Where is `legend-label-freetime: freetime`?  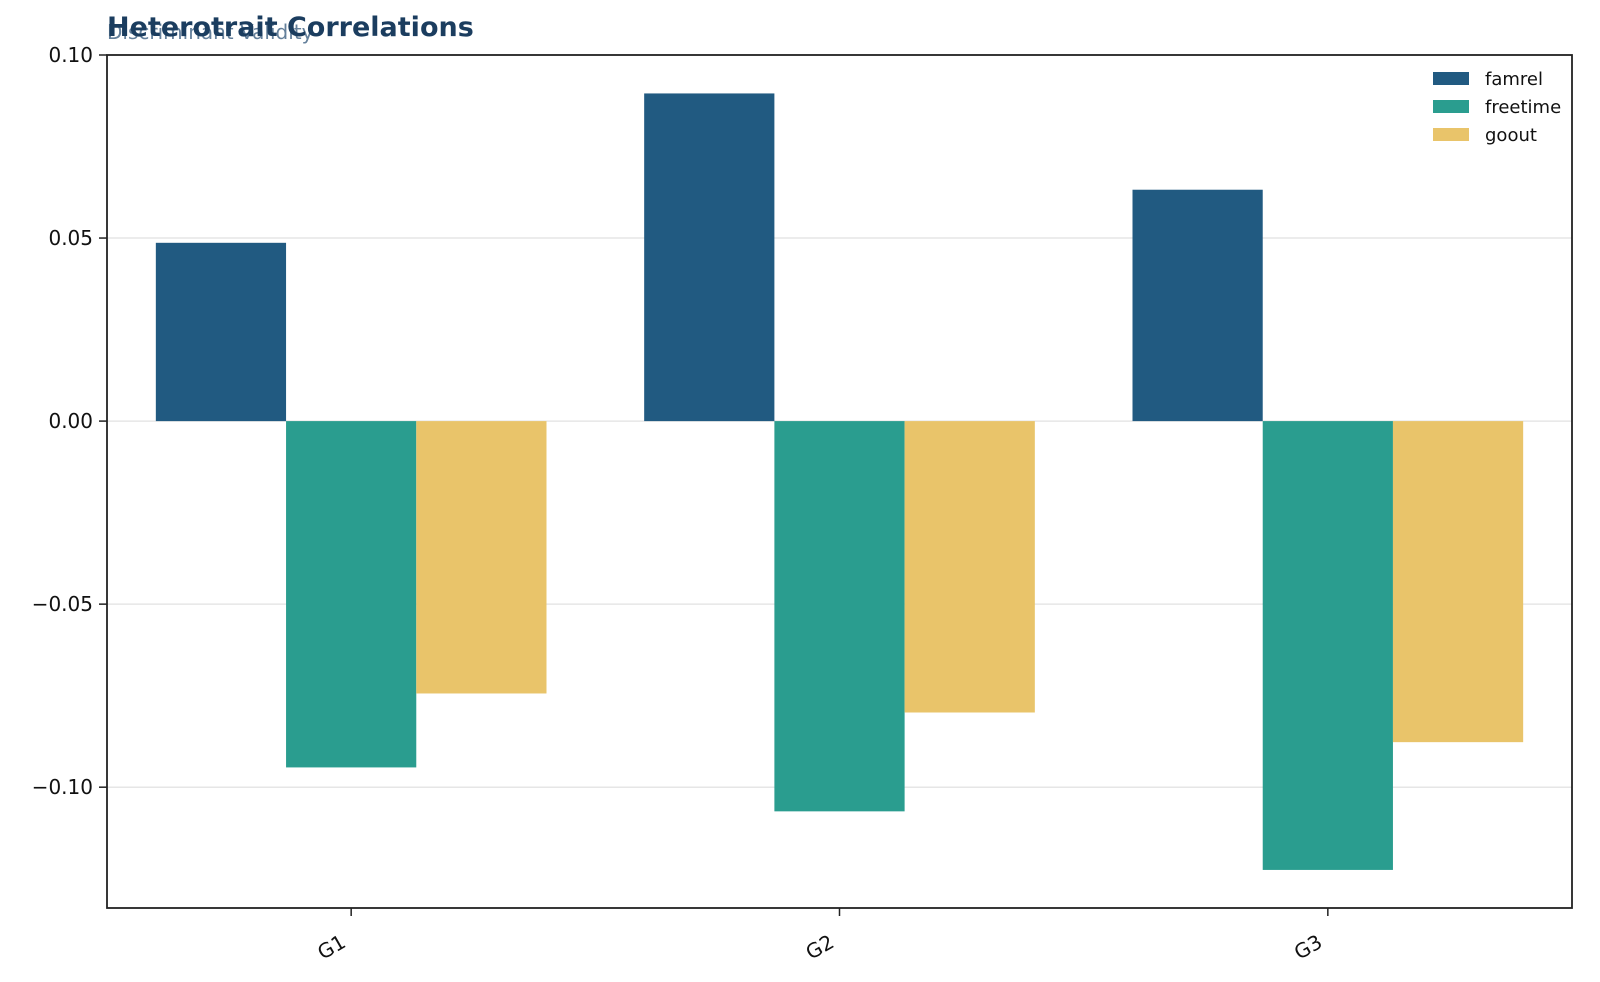 legend-label-freetime: freetime is located at coordinates (1523, 107).